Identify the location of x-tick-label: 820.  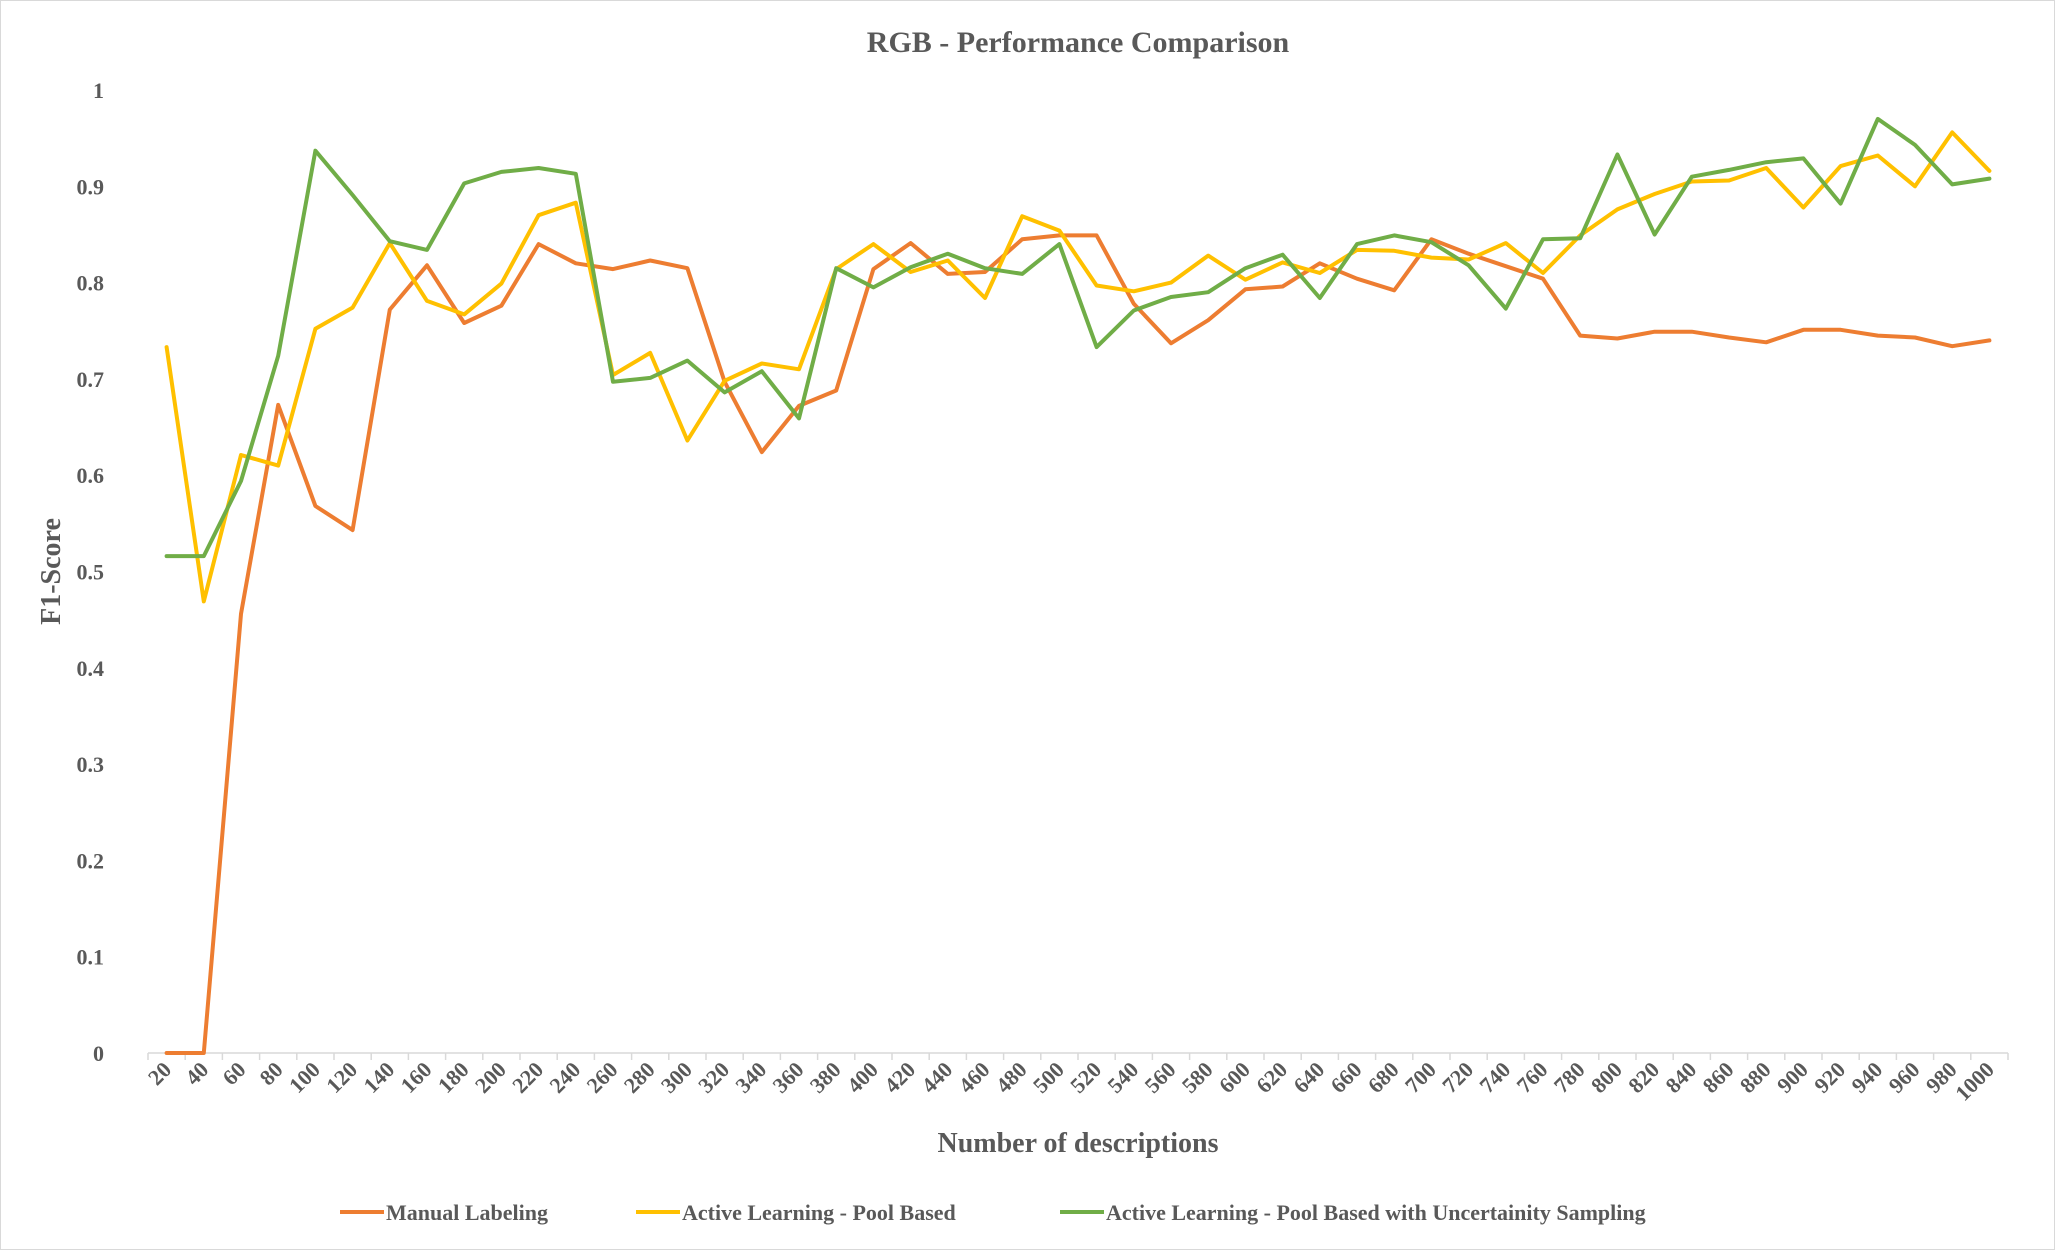
(1643, 1077).